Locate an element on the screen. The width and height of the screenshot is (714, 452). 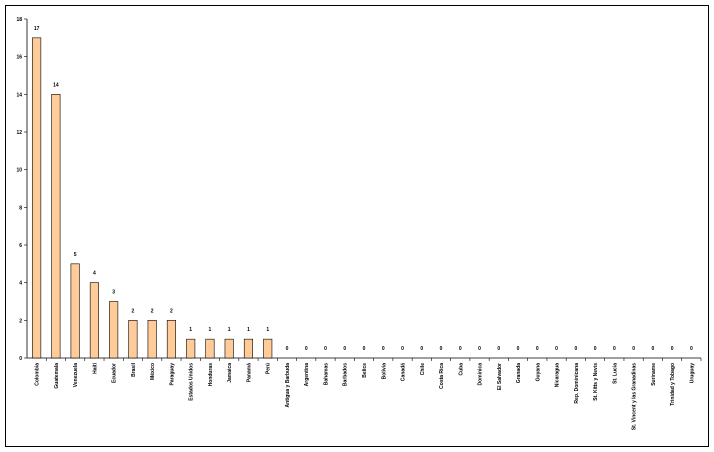
data-label: 14 is located at coordinates (56, 85).